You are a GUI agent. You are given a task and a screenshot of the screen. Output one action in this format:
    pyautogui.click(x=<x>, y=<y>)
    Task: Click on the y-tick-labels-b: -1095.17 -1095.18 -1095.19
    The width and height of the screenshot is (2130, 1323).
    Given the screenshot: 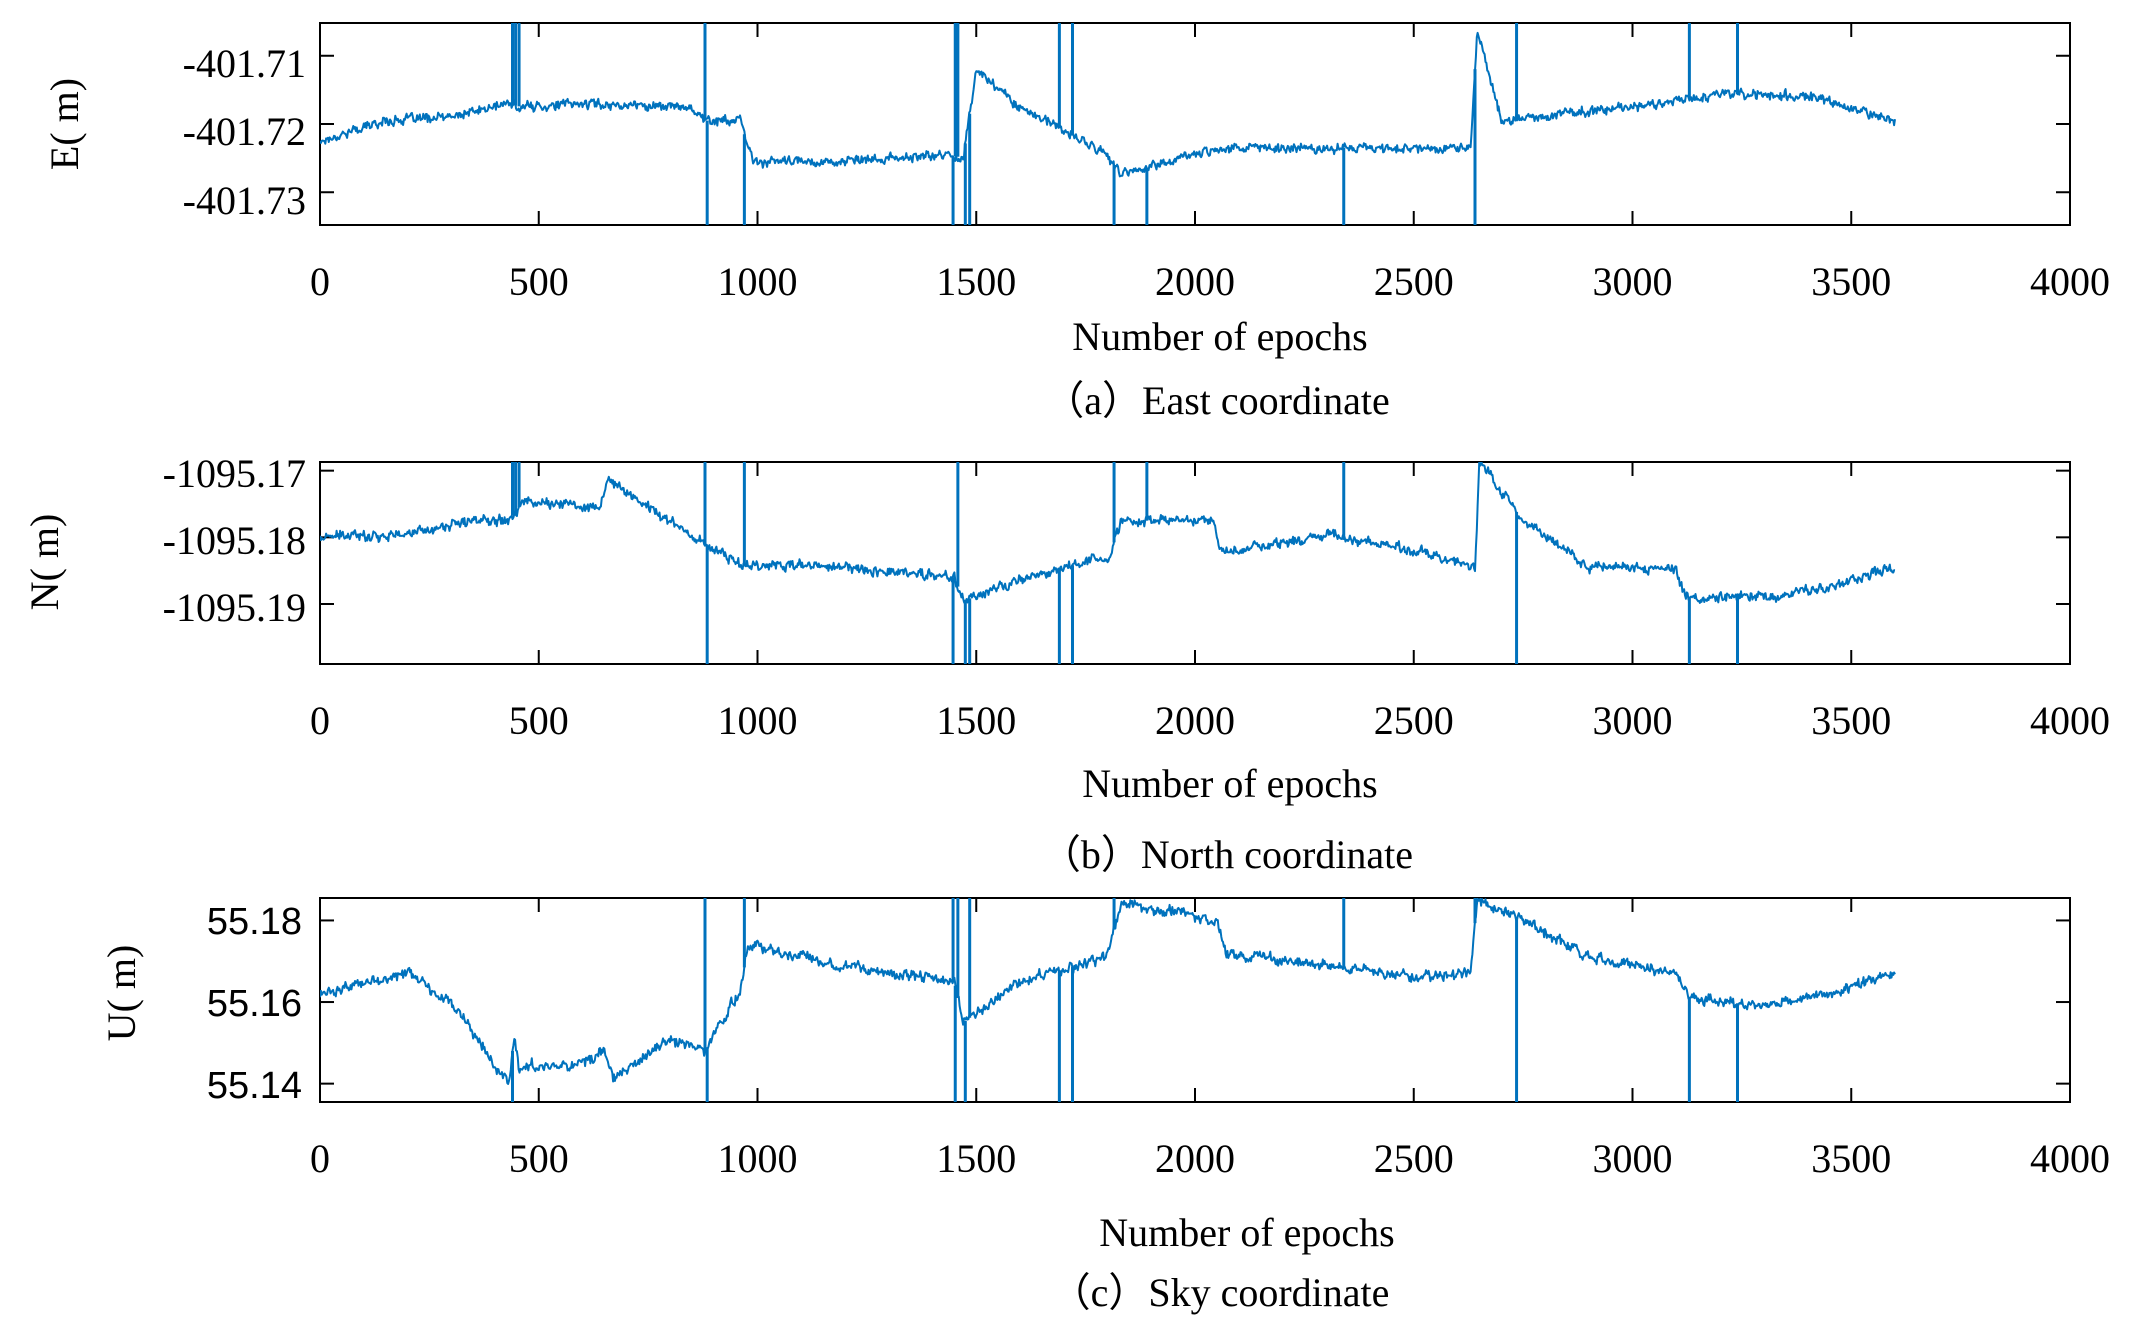 What is the action you would take?
    pyautogui.click(x=234, y=540)
    